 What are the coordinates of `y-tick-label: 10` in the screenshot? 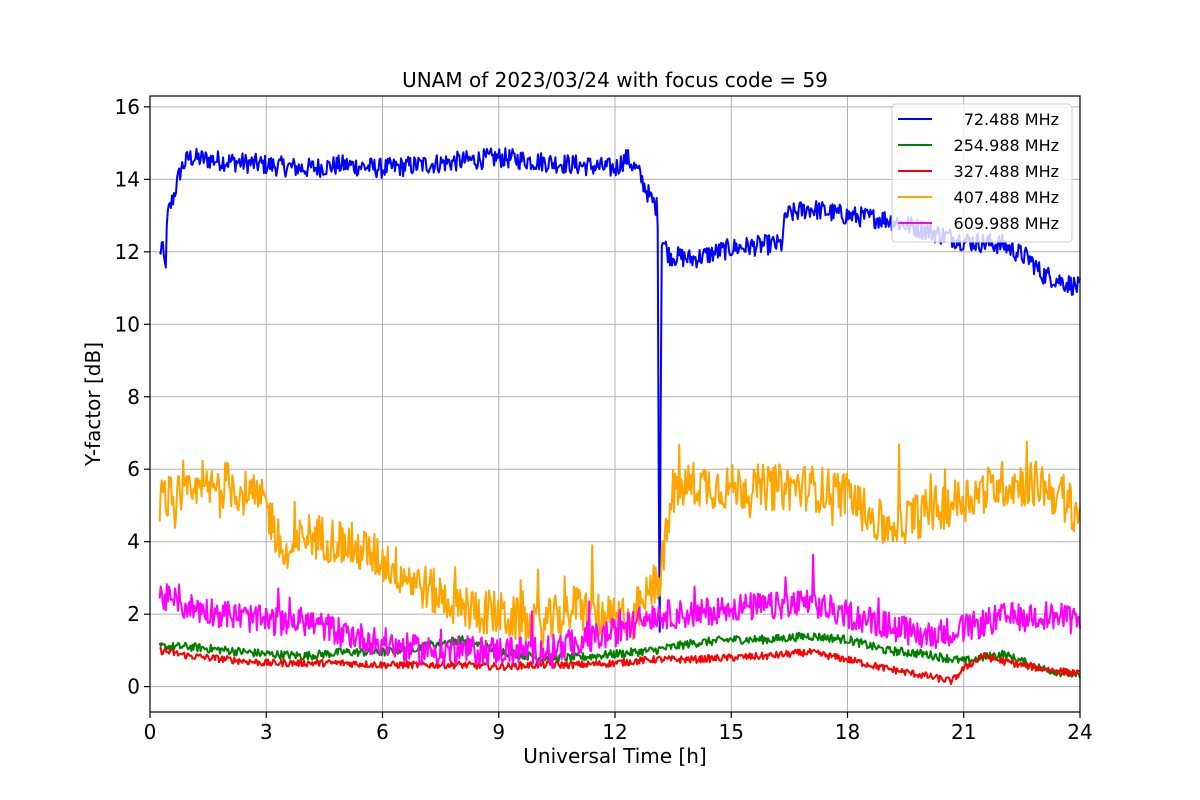 It's located at (127, 324).